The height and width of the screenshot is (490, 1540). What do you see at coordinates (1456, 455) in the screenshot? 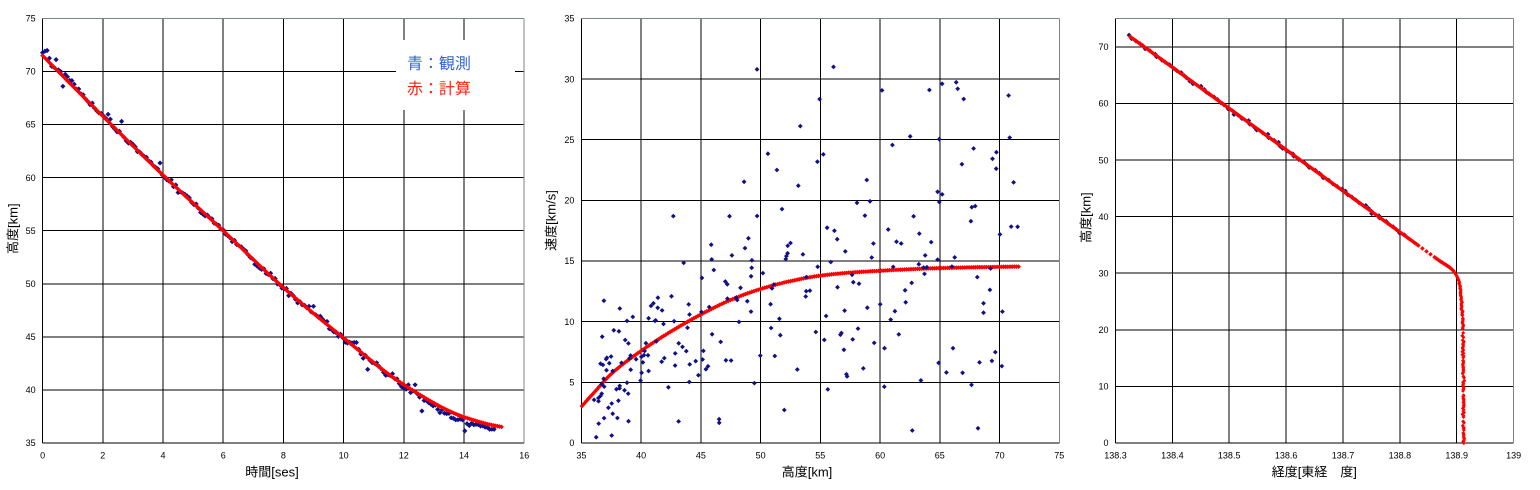
I see `svg-text: 138.9` at bounding box center [1456, 455].